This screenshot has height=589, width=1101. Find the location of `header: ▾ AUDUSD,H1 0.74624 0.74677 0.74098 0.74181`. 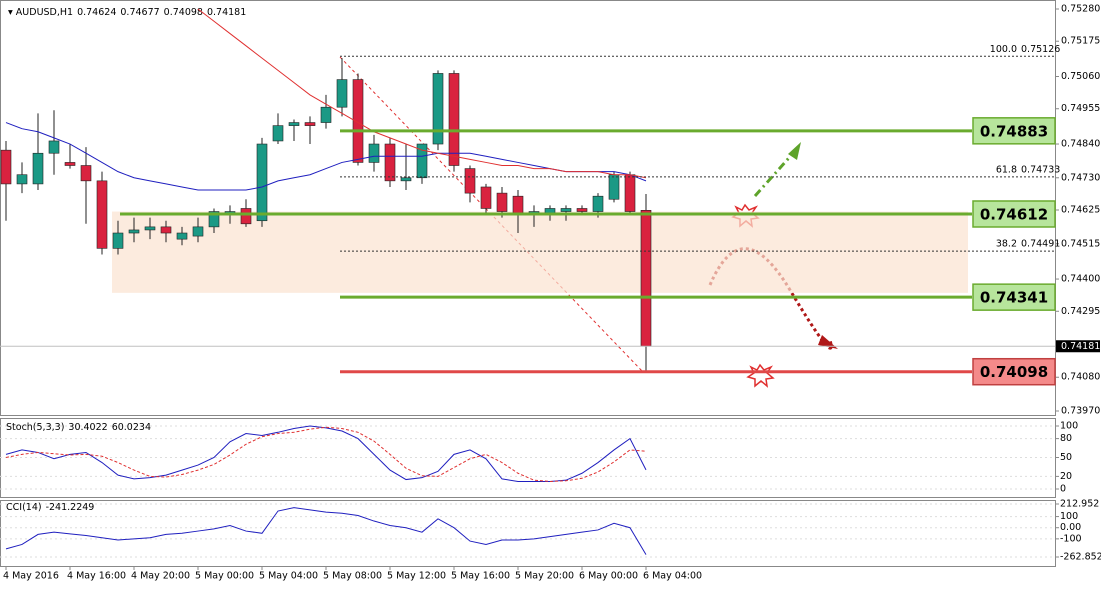

header: ▾ AUDUSD,H1 0.74624 0.74677 0.74098 0.74181 is located at coordinates (127, 12).